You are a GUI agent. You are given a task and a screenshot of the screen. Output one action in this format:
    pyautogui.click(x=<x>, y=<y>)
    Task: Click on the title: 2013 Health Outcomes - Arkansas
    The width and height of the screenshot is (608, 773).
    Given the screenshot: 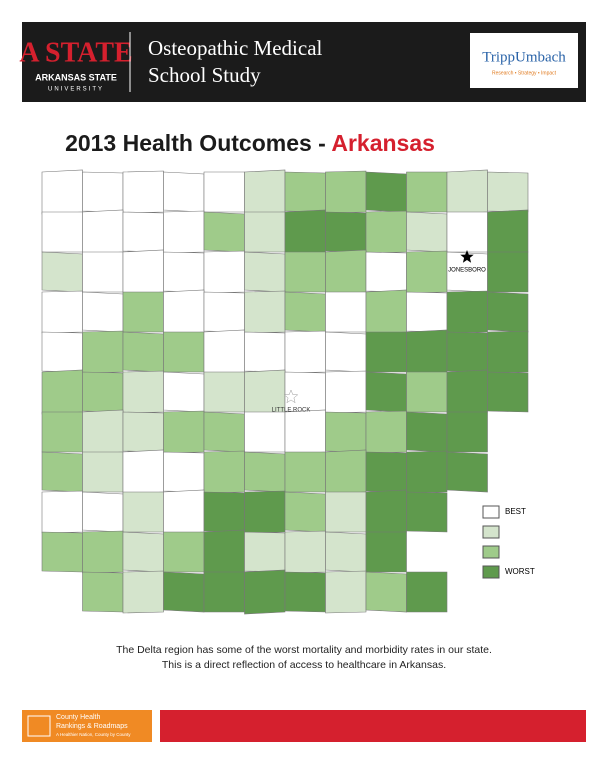 What is the action you would take?
    pyautogui.click(x=250, y=143)
    